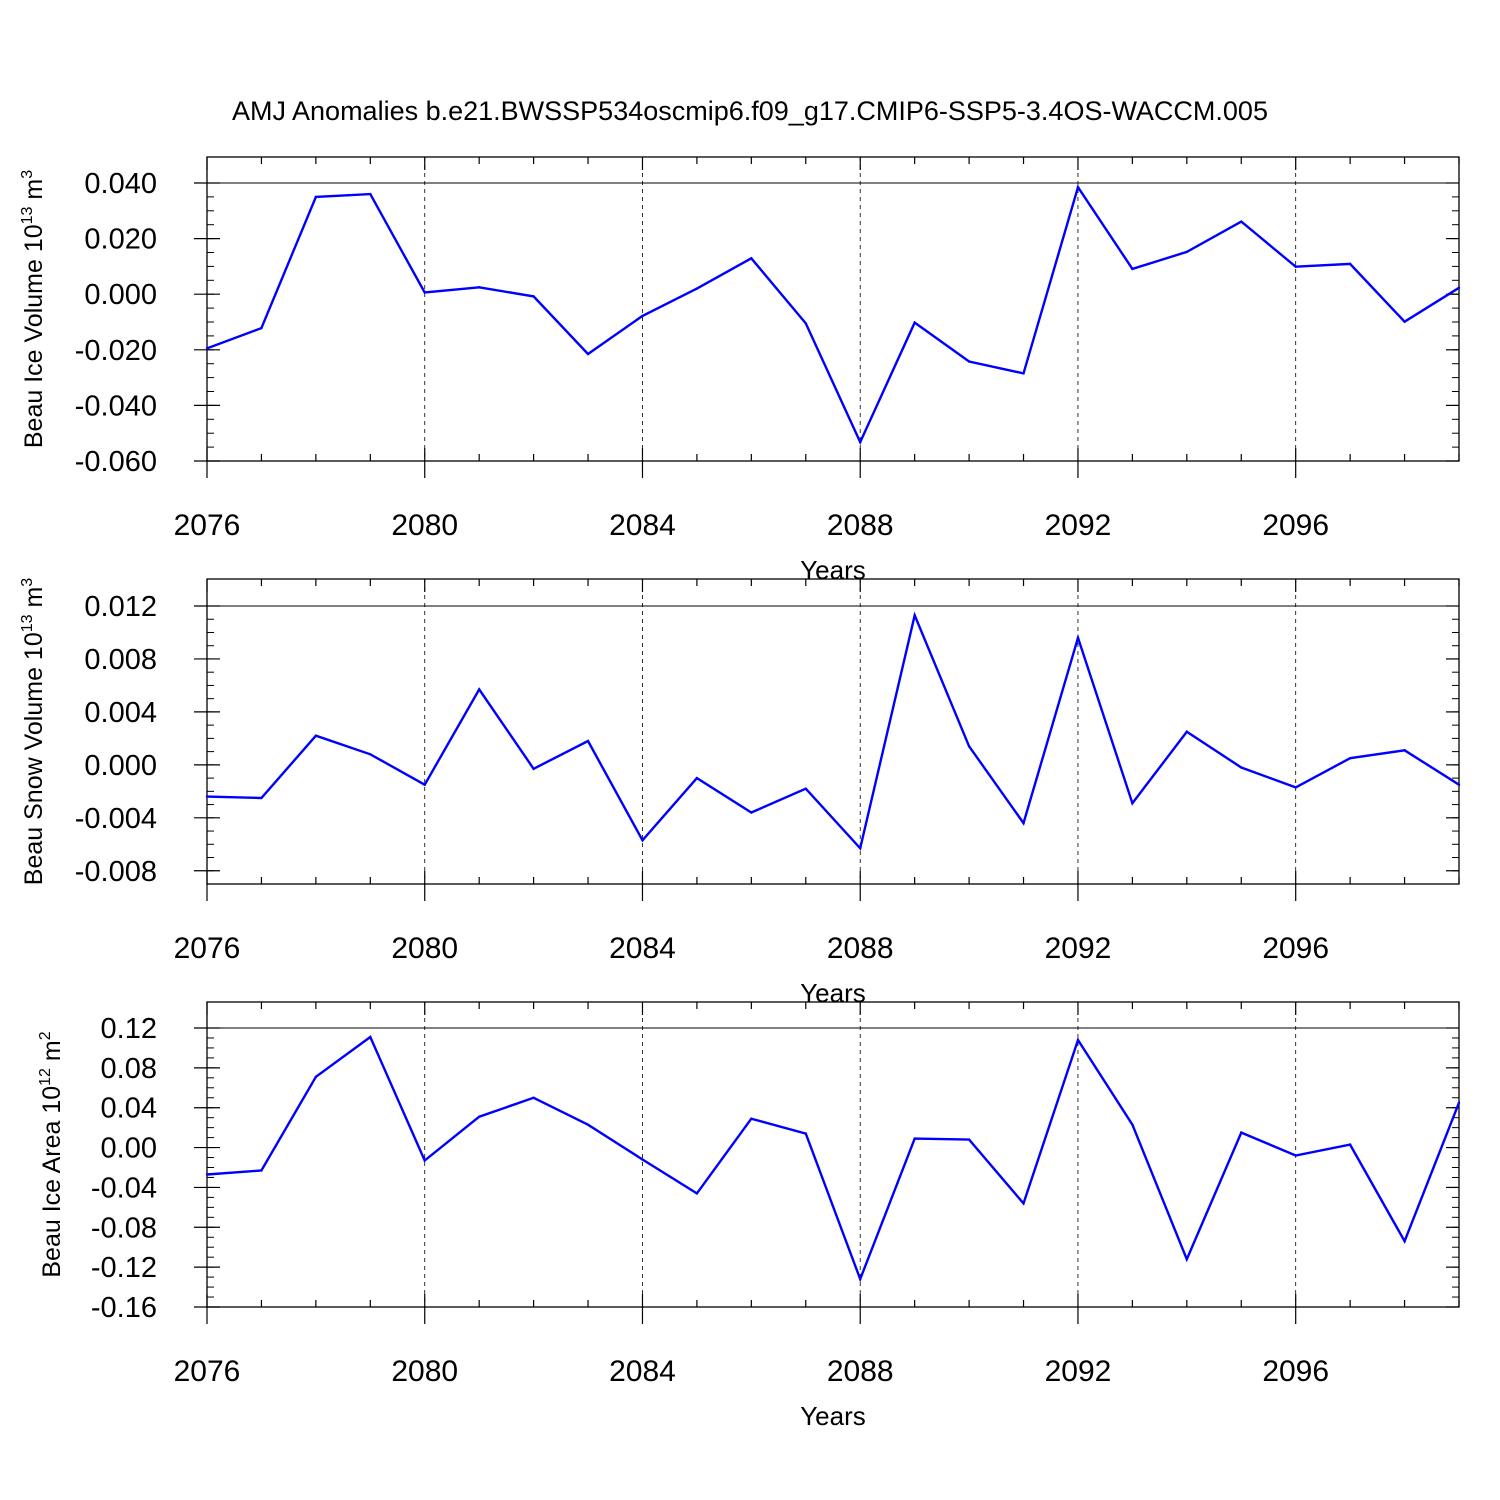  I want to click on y-tick-label: 0.008, so click(120, 660).